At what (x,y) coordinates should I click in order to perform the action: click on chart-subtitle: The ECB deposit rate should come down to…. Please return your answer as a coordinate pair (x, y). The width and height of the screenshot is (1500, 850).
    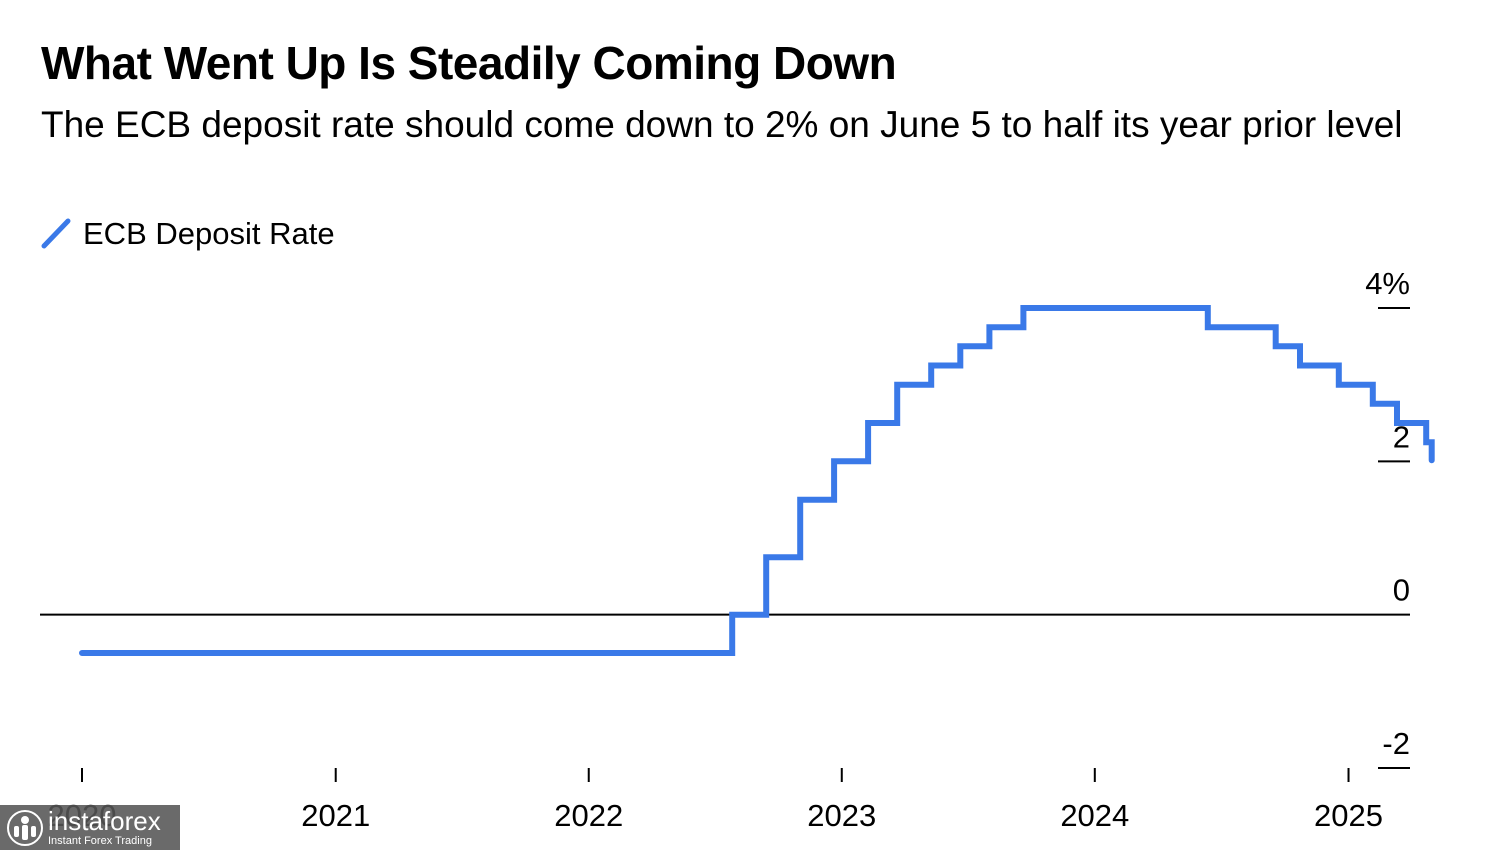
    Looking at the image, I should click on (722, 124).